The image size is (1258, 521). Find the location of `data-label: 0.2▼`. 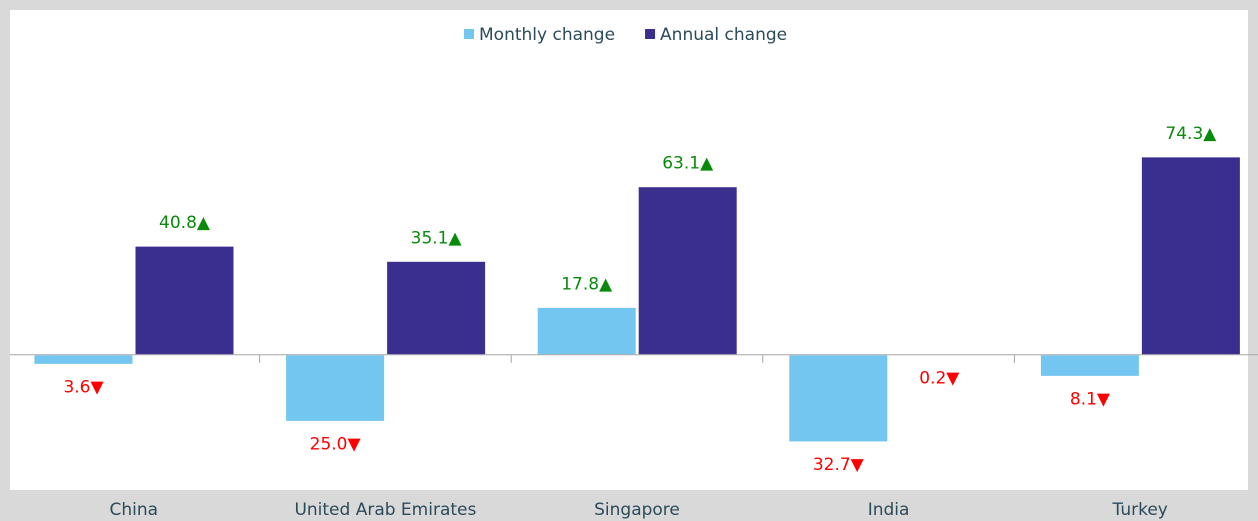

data-label: 0.2▼ is located at coordinates (939, 378).